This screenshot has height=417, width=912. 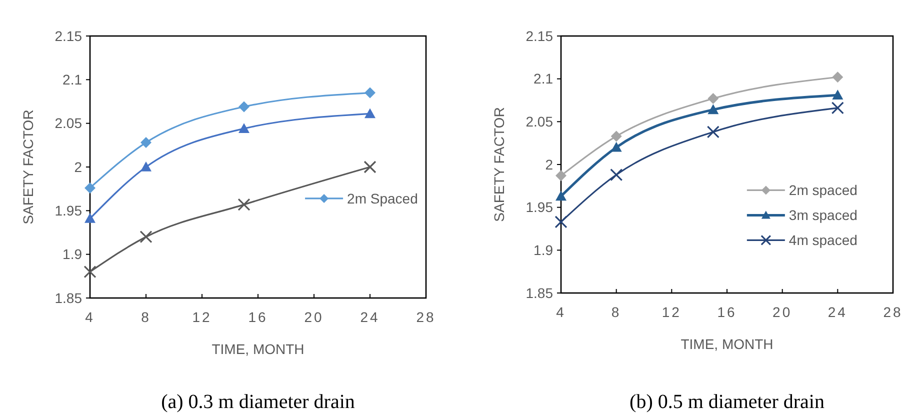 I want to click on legend-label: 4m spaced, so click(x=823, y=240).